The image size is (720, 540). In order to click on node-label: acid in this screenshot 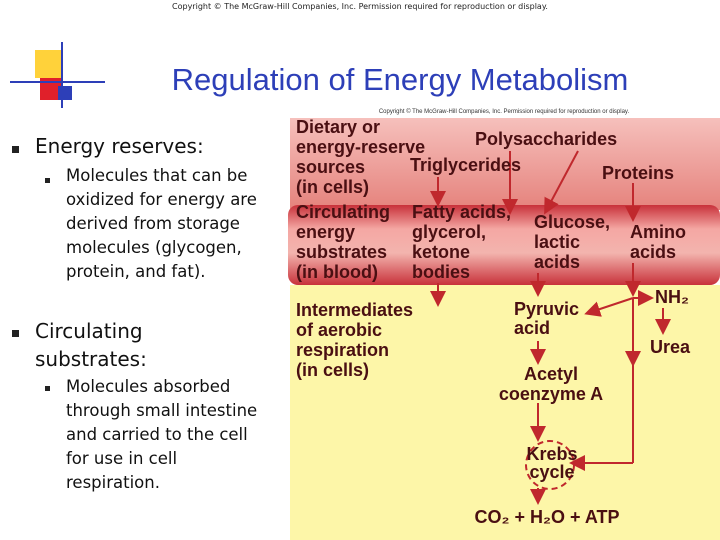, I will do `click(532, 328)`.